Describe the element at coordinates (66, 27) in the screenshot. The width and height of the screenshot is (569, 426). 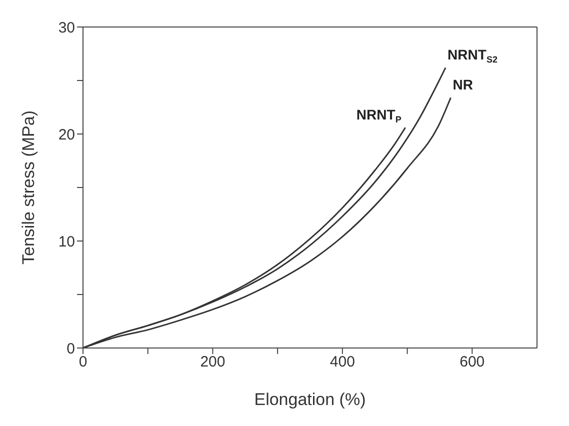
I see `y-tick-label: 30` at that location.